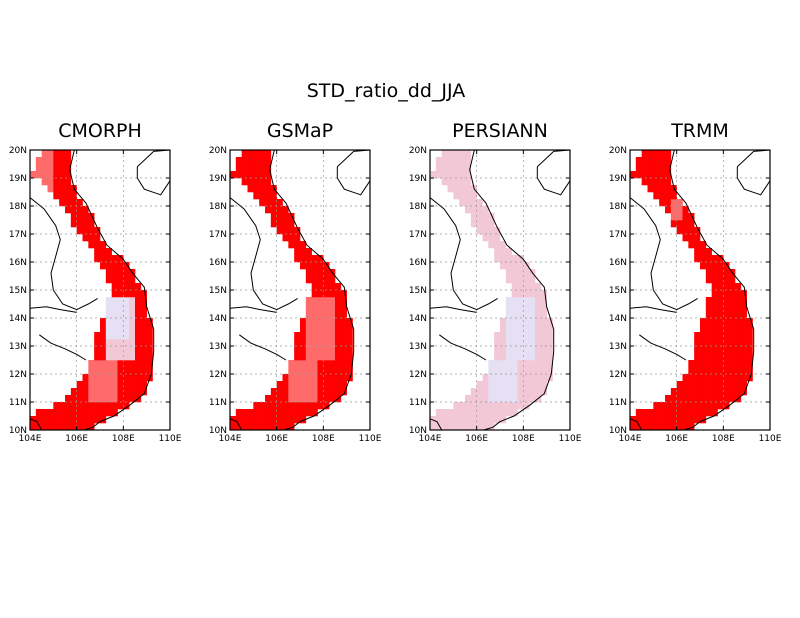 This screenshot has height=618, width=800. What do you see at coordinates (653, 309) in the screenshot?
I see `country-border` at bounding box center [653, 309].